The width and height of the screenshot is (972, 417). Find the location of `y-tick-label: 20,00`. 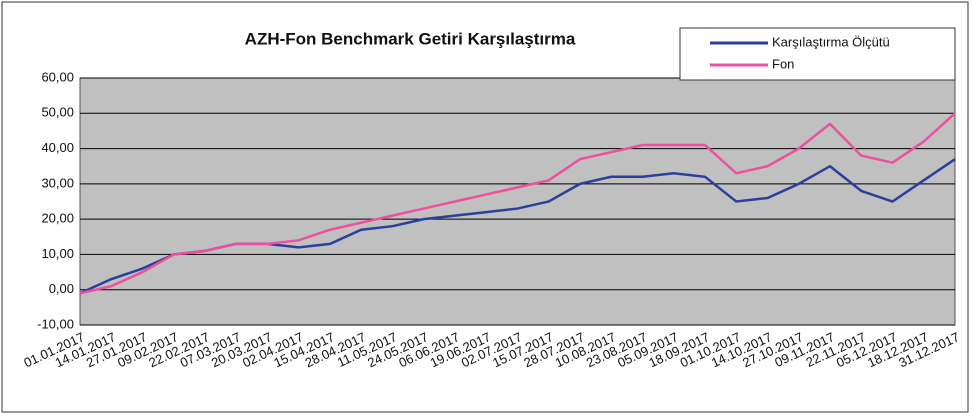

y-tick-label: 20,00 is located at coordinates (57, 218).